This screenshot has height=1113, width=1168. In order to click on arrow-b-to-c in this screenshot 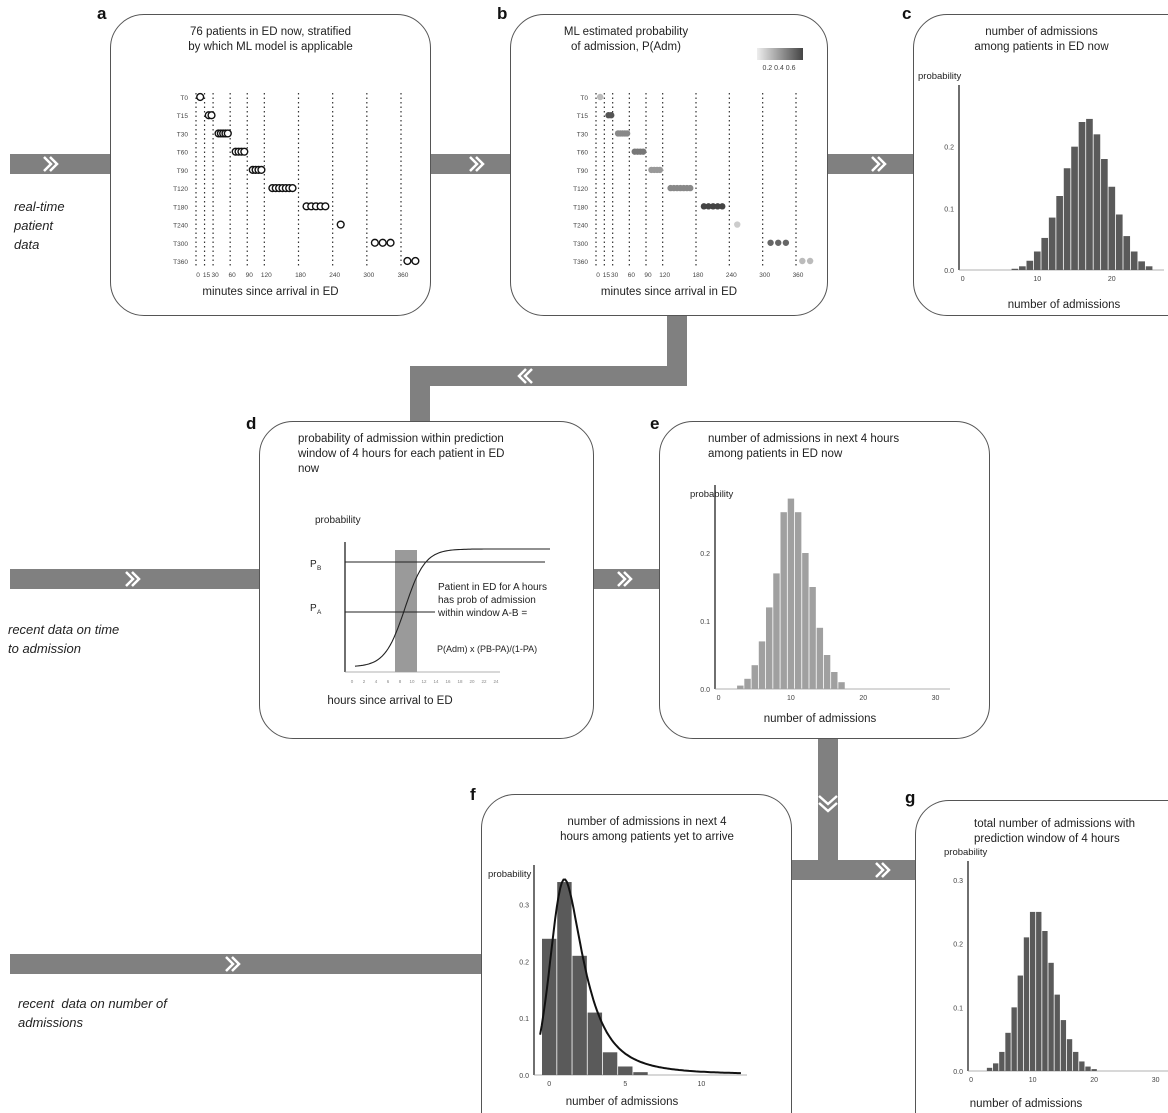, I will do `click(869, 164)`.